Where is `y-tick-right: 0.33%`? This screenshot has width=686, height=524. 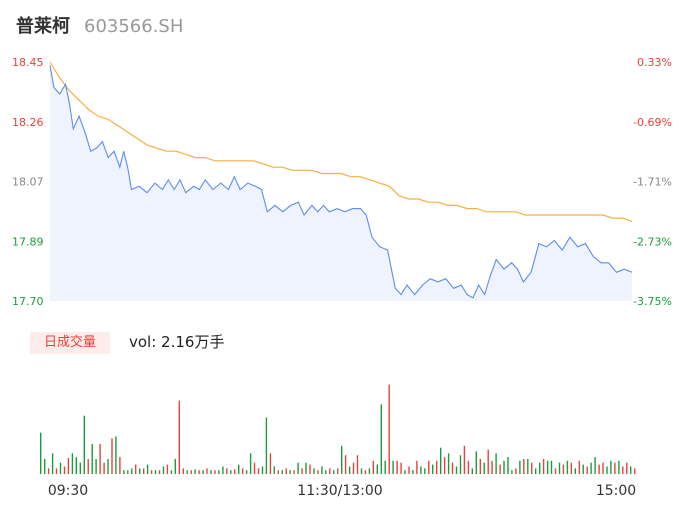
y-tick-right: 0.33% is located at coordinates (654, 62).